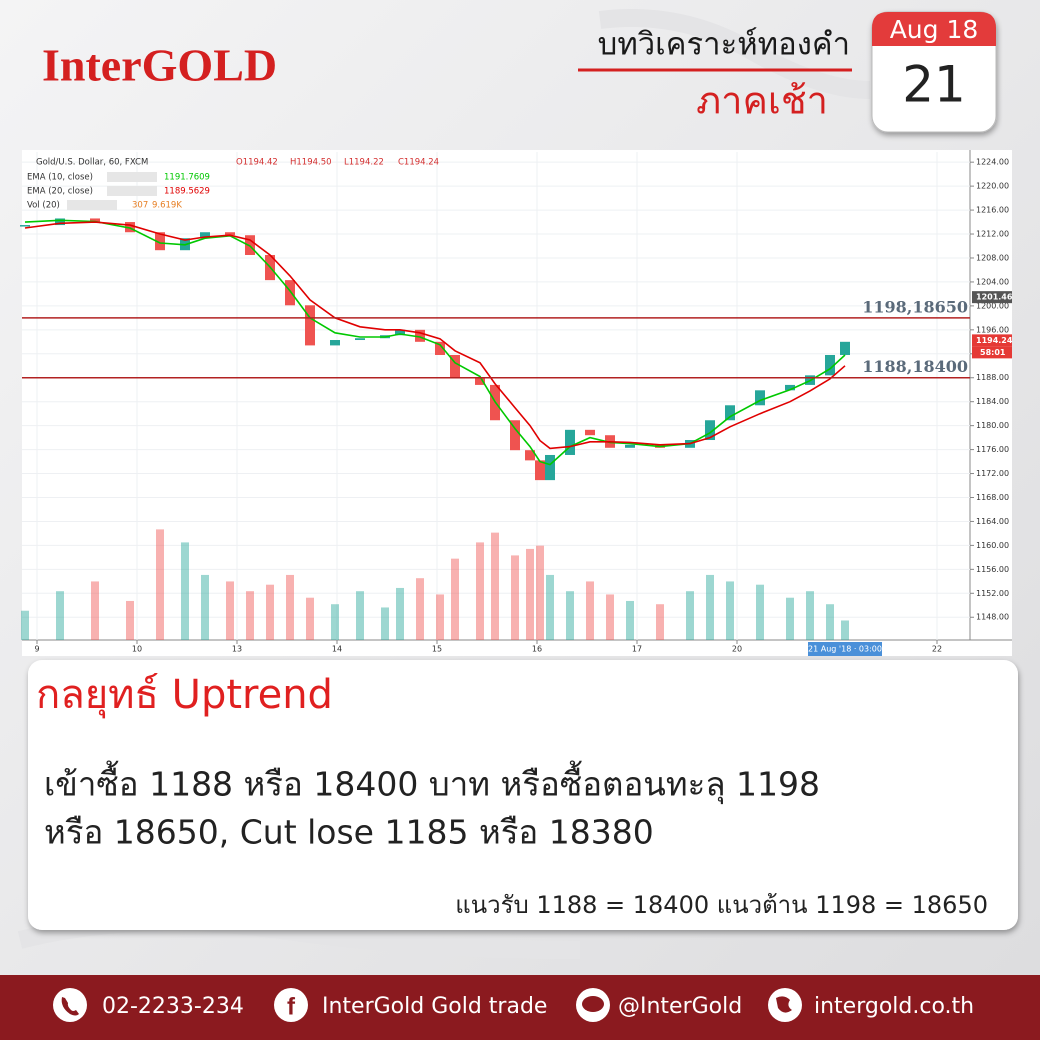 The width and height of the screenshot is (1040, 1040). I want to click on facebook-icon, so click(291, 1005).